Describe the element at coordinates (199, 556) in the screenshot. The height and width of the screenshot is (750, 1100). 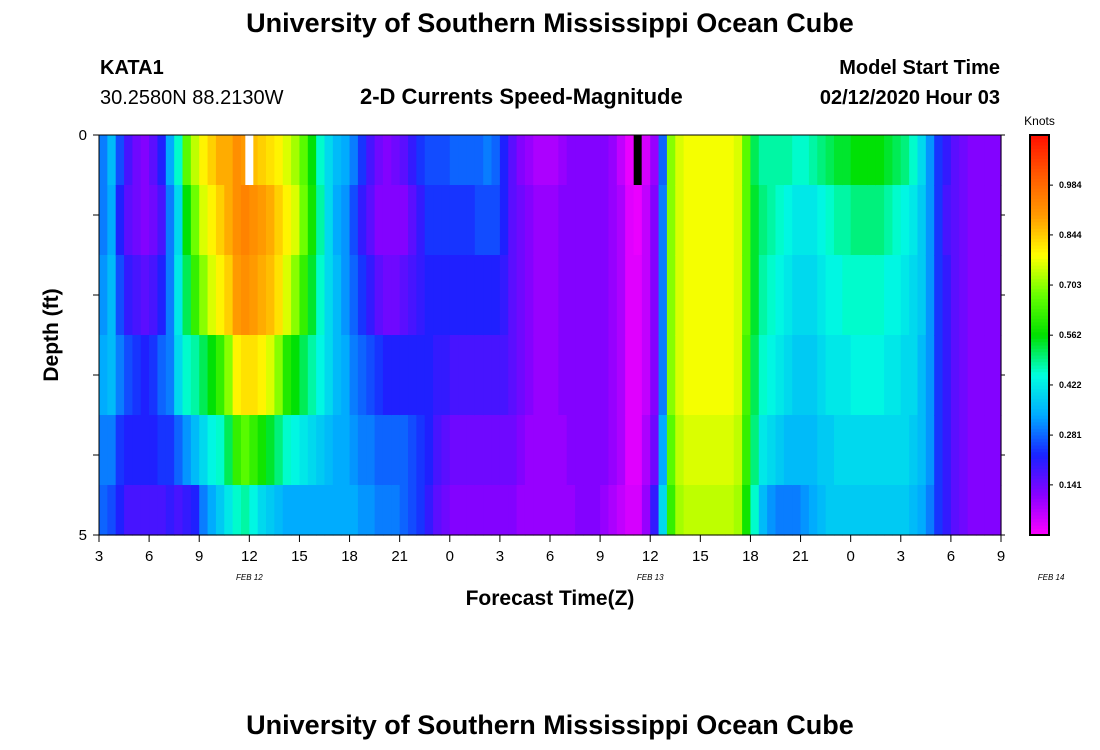
I see `x-tick-label: 9` at that location.